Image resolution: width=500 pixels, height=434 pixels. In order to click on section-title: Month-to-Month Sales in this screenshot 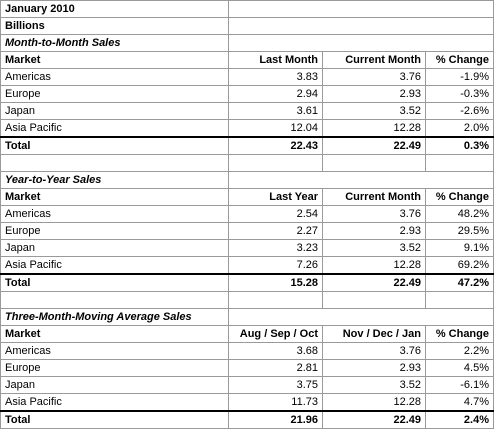, I will do `click(114, 43)`.